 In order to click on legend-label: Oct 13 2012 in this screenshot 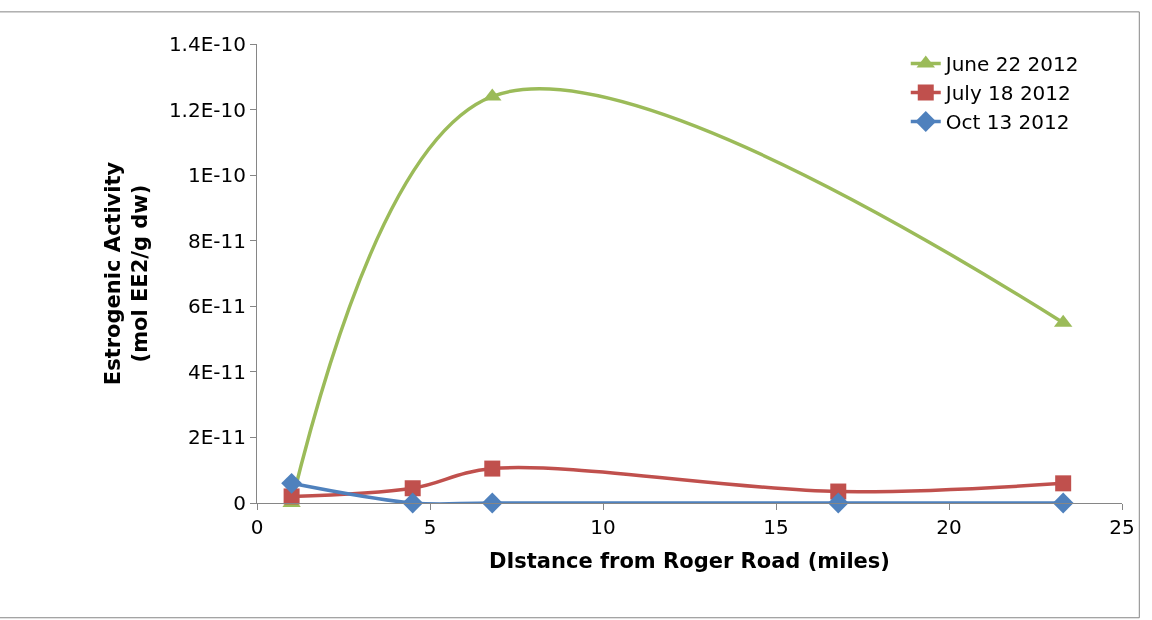, I will do `click(1007, 122)`.